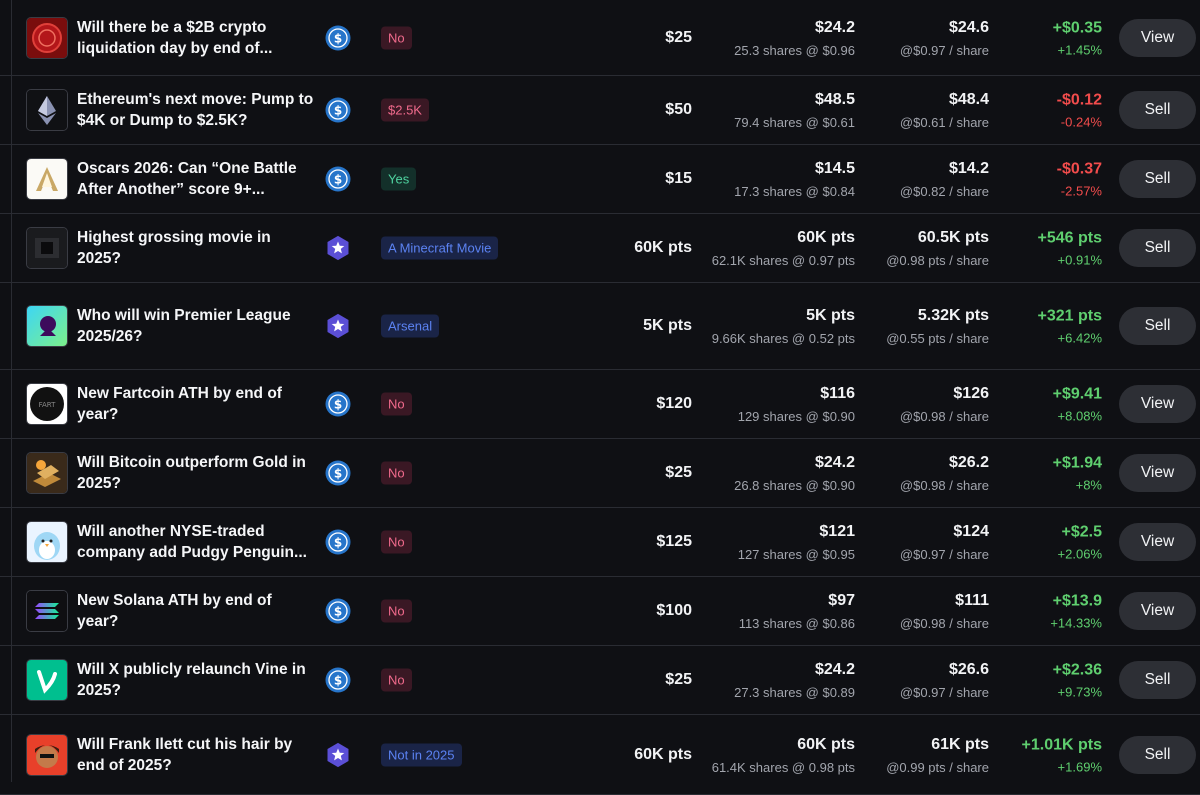  I want to click on shares-info: 9.66K shares @ 0.52 pts, so click(783, 338).